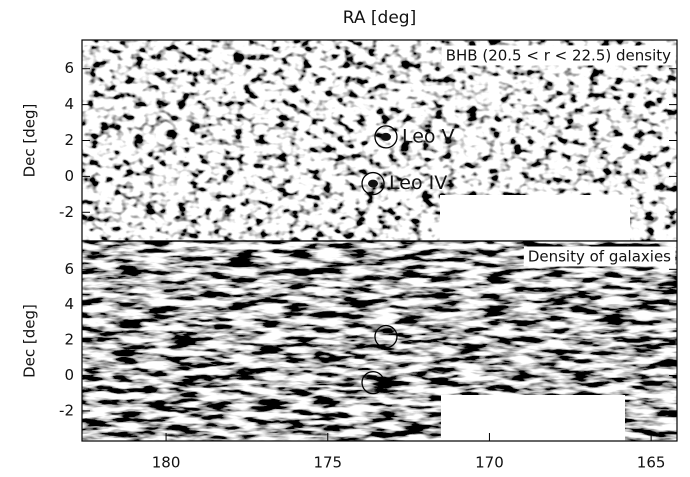  What do you see at coordinates (166, 463) in the screenshot?
I see `x-tick-label: 180` at bounding box center [166, 463].